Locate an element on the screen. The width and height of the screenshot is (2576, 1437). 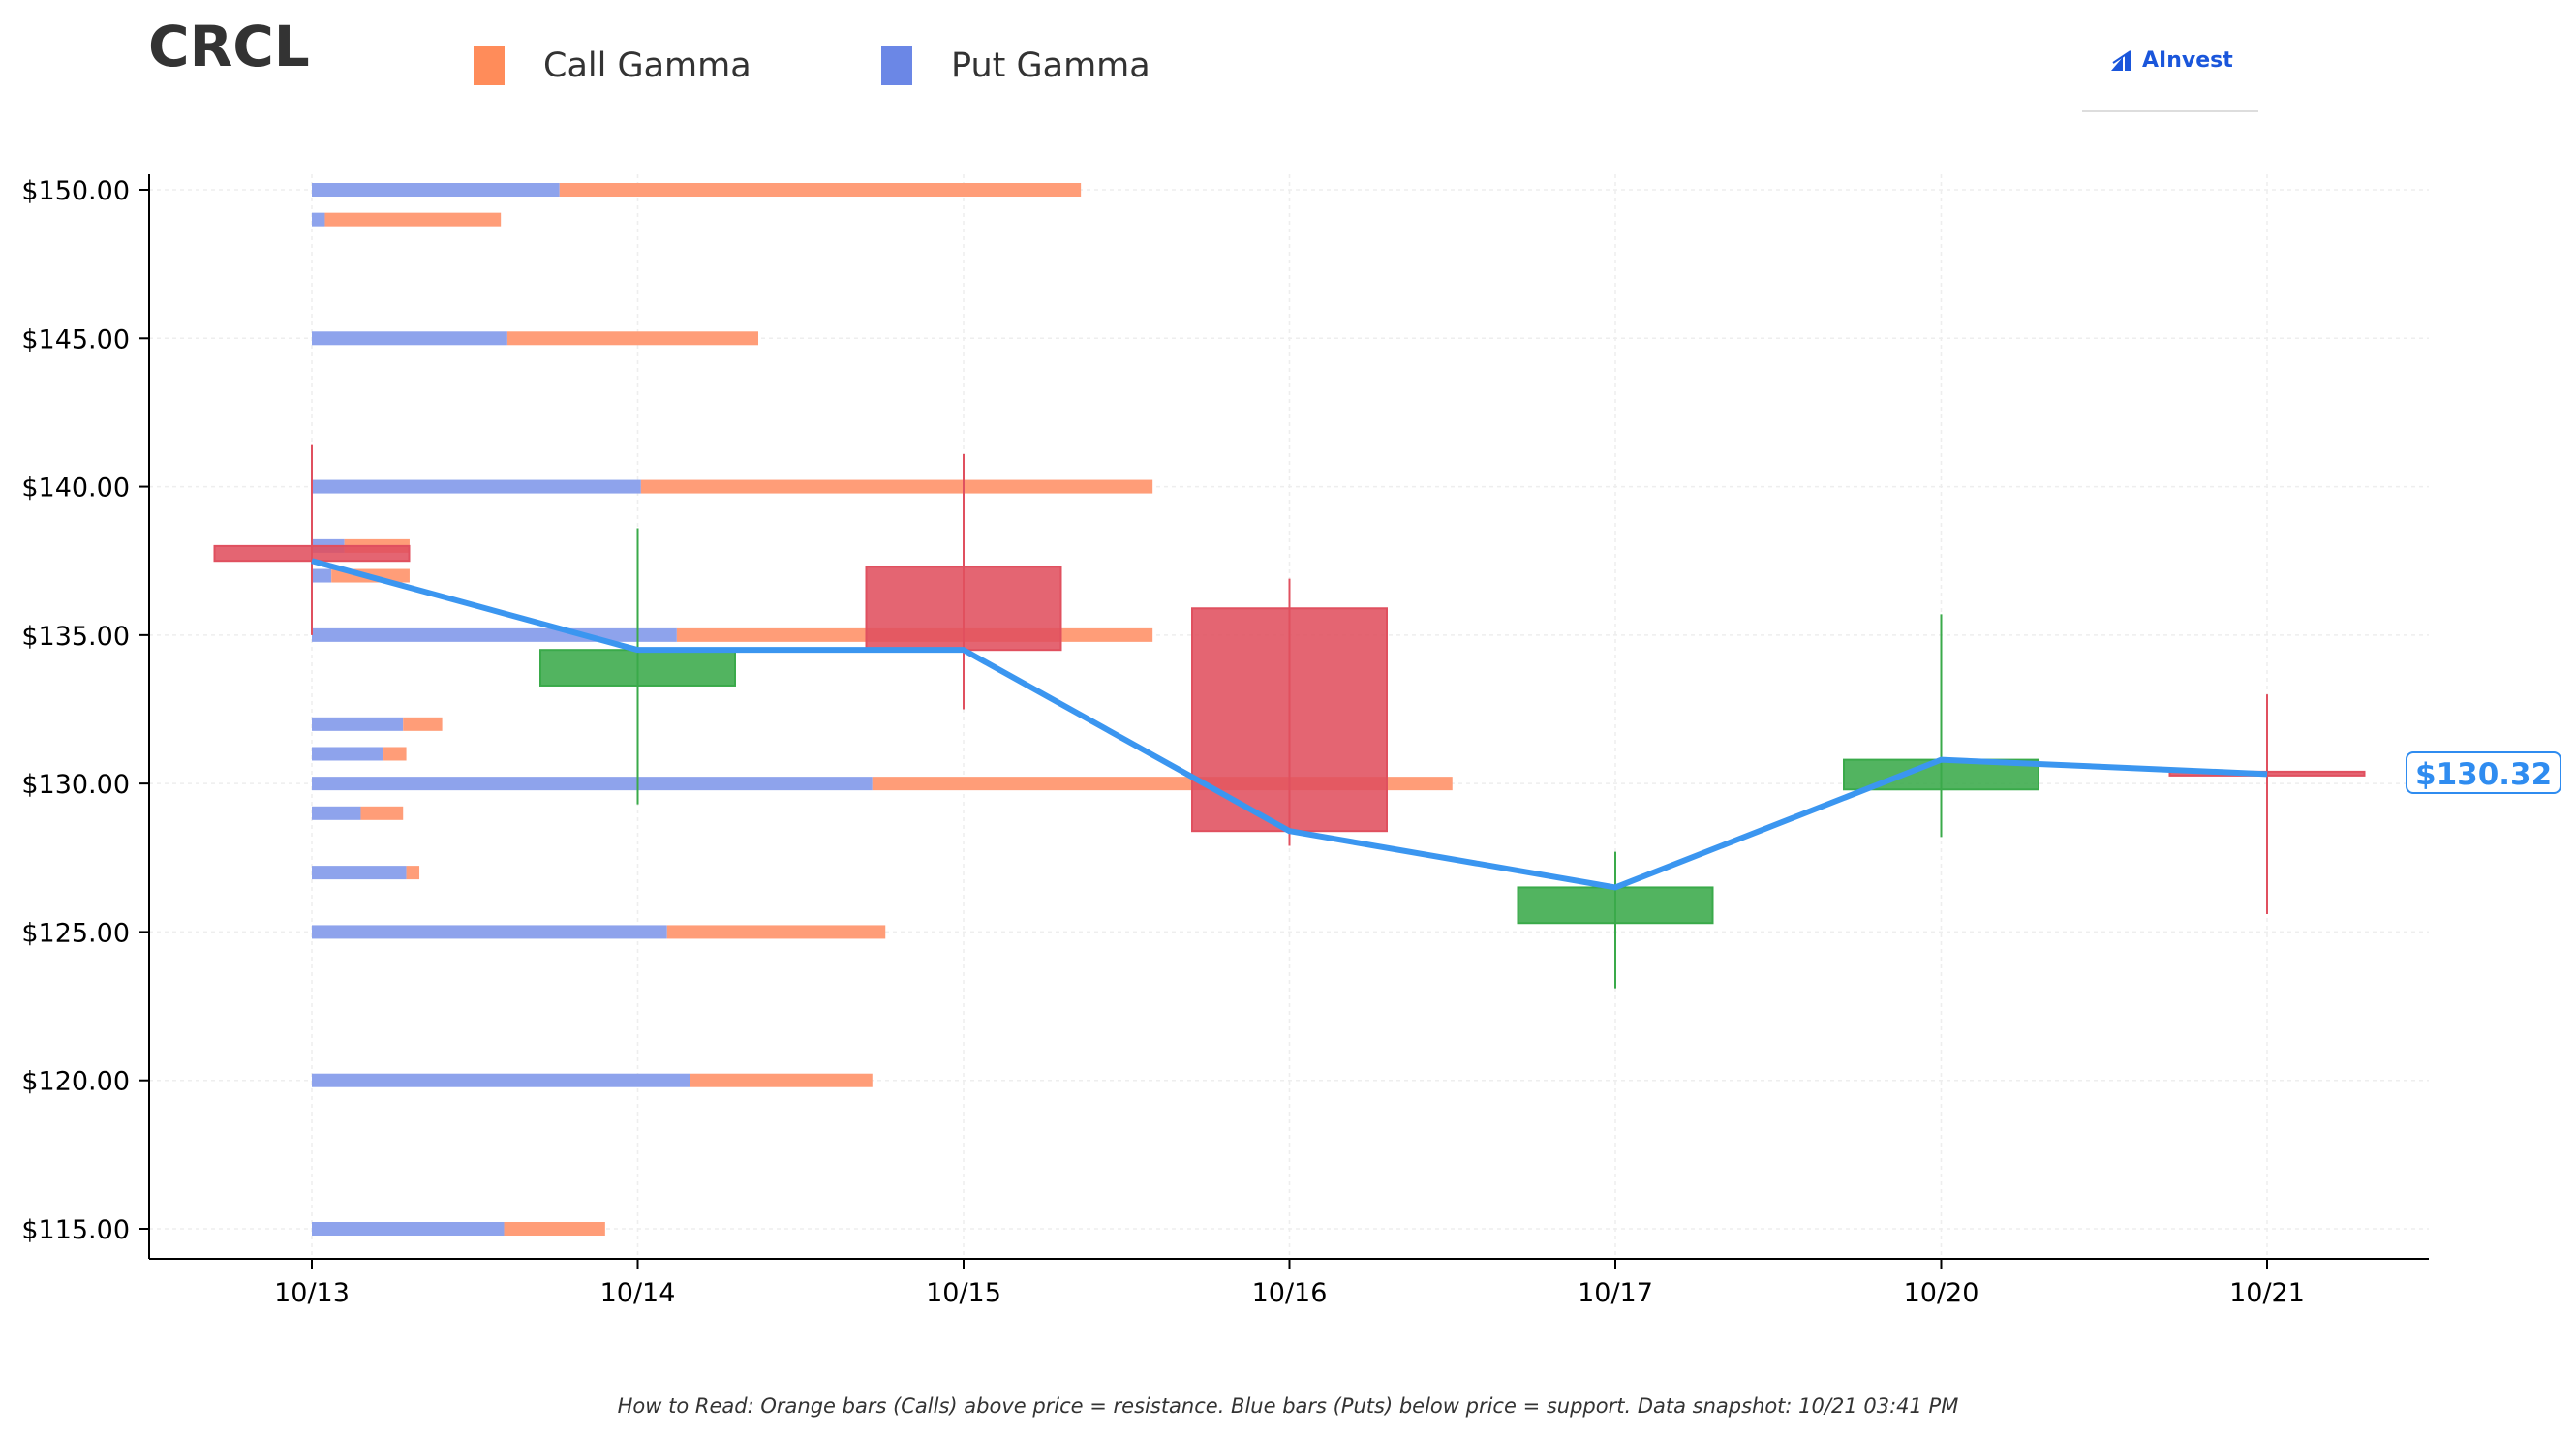
y-tick-label: $140.00 is located at coordinates (75, 489).